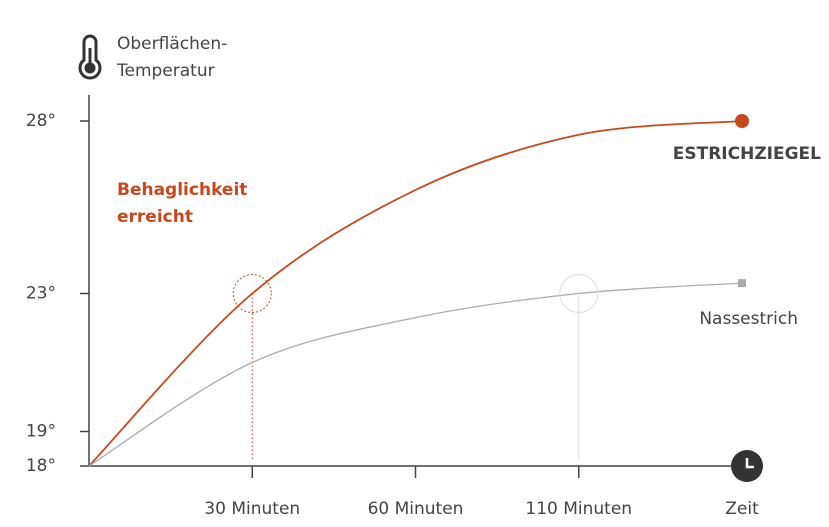 Image resolution: width=829 pixels, height=527 pixels. Describe the element at coordinates (165, 71) in the screenshot. I see `y-axis-title: Temperatur` at that location.